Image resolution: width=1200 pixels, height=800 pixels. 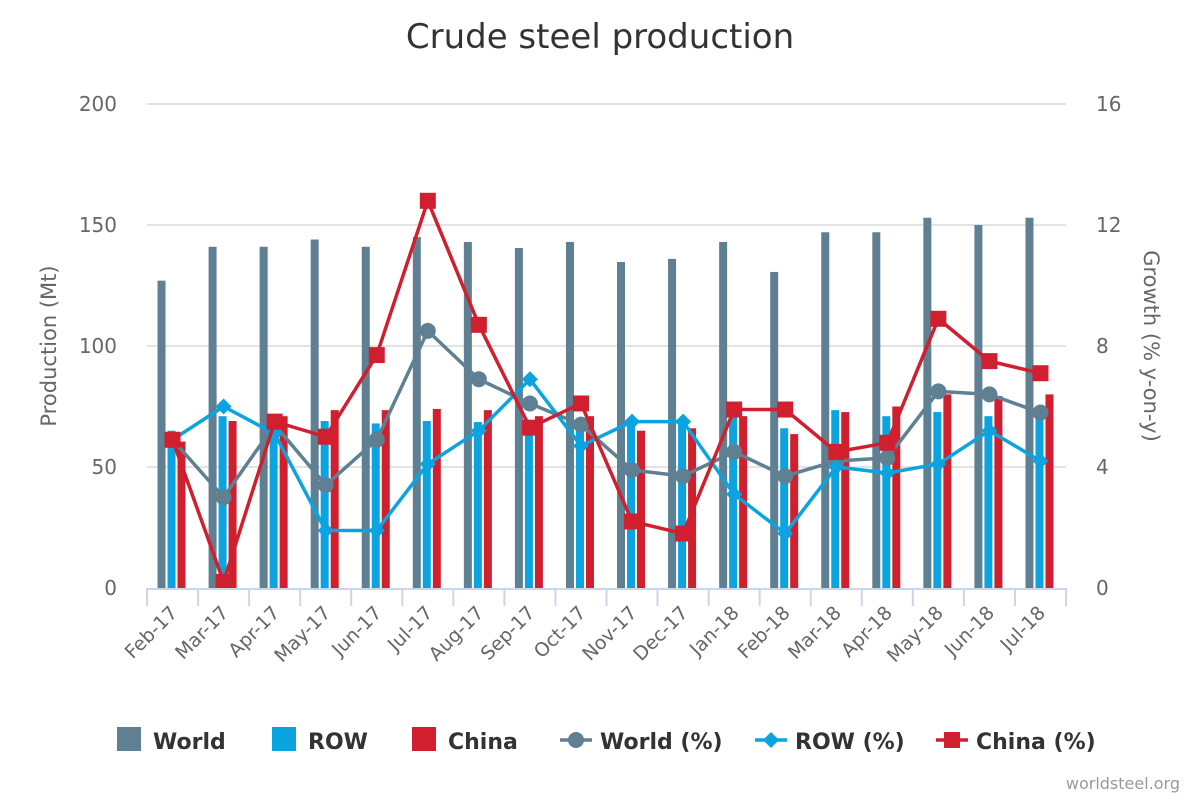 I want to click on legend-label: China (%), so click(x=1036, y=742).